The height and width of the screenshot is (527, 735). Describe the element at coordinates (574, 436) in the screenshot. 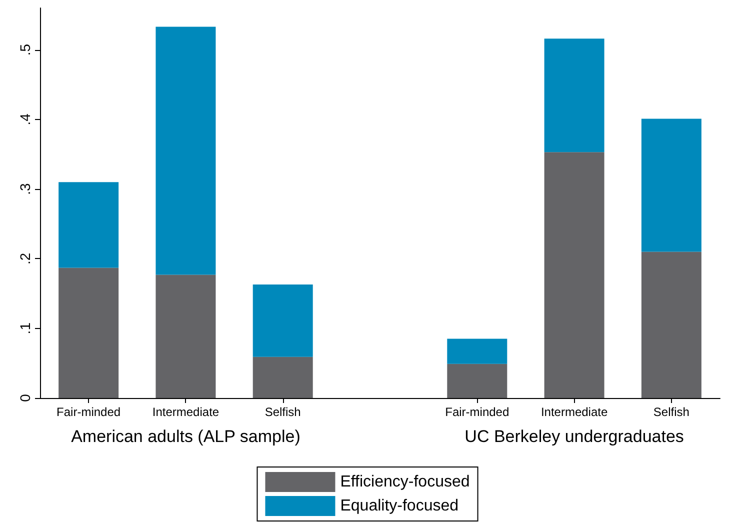

I see `text: UC Berkeley undergraduates` at that location.